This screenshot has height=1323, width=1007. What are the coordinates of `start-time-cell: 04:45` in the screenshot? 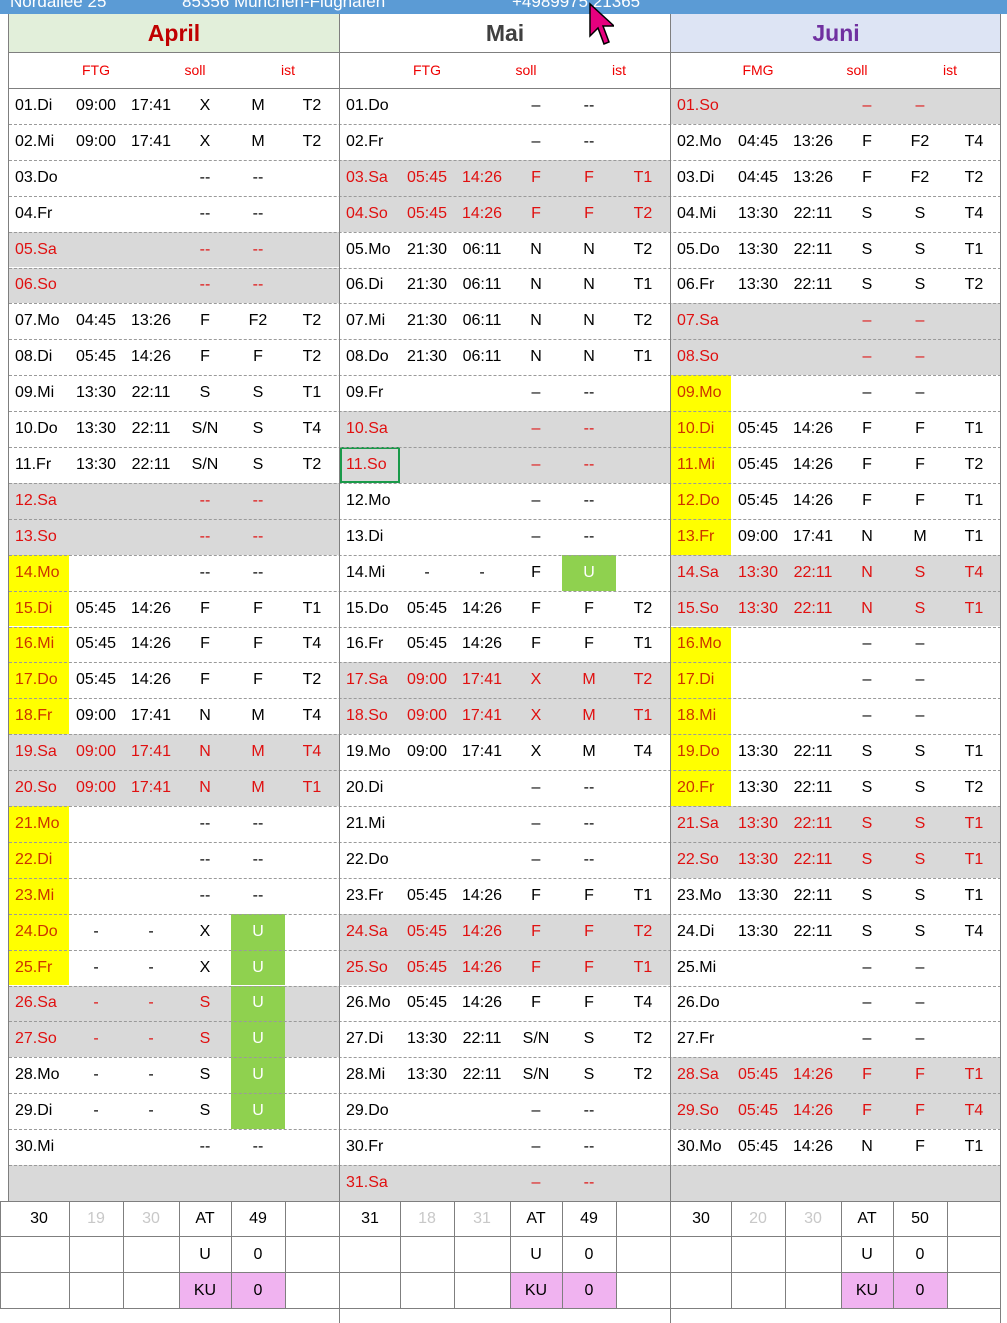 It's located at (96, 321).